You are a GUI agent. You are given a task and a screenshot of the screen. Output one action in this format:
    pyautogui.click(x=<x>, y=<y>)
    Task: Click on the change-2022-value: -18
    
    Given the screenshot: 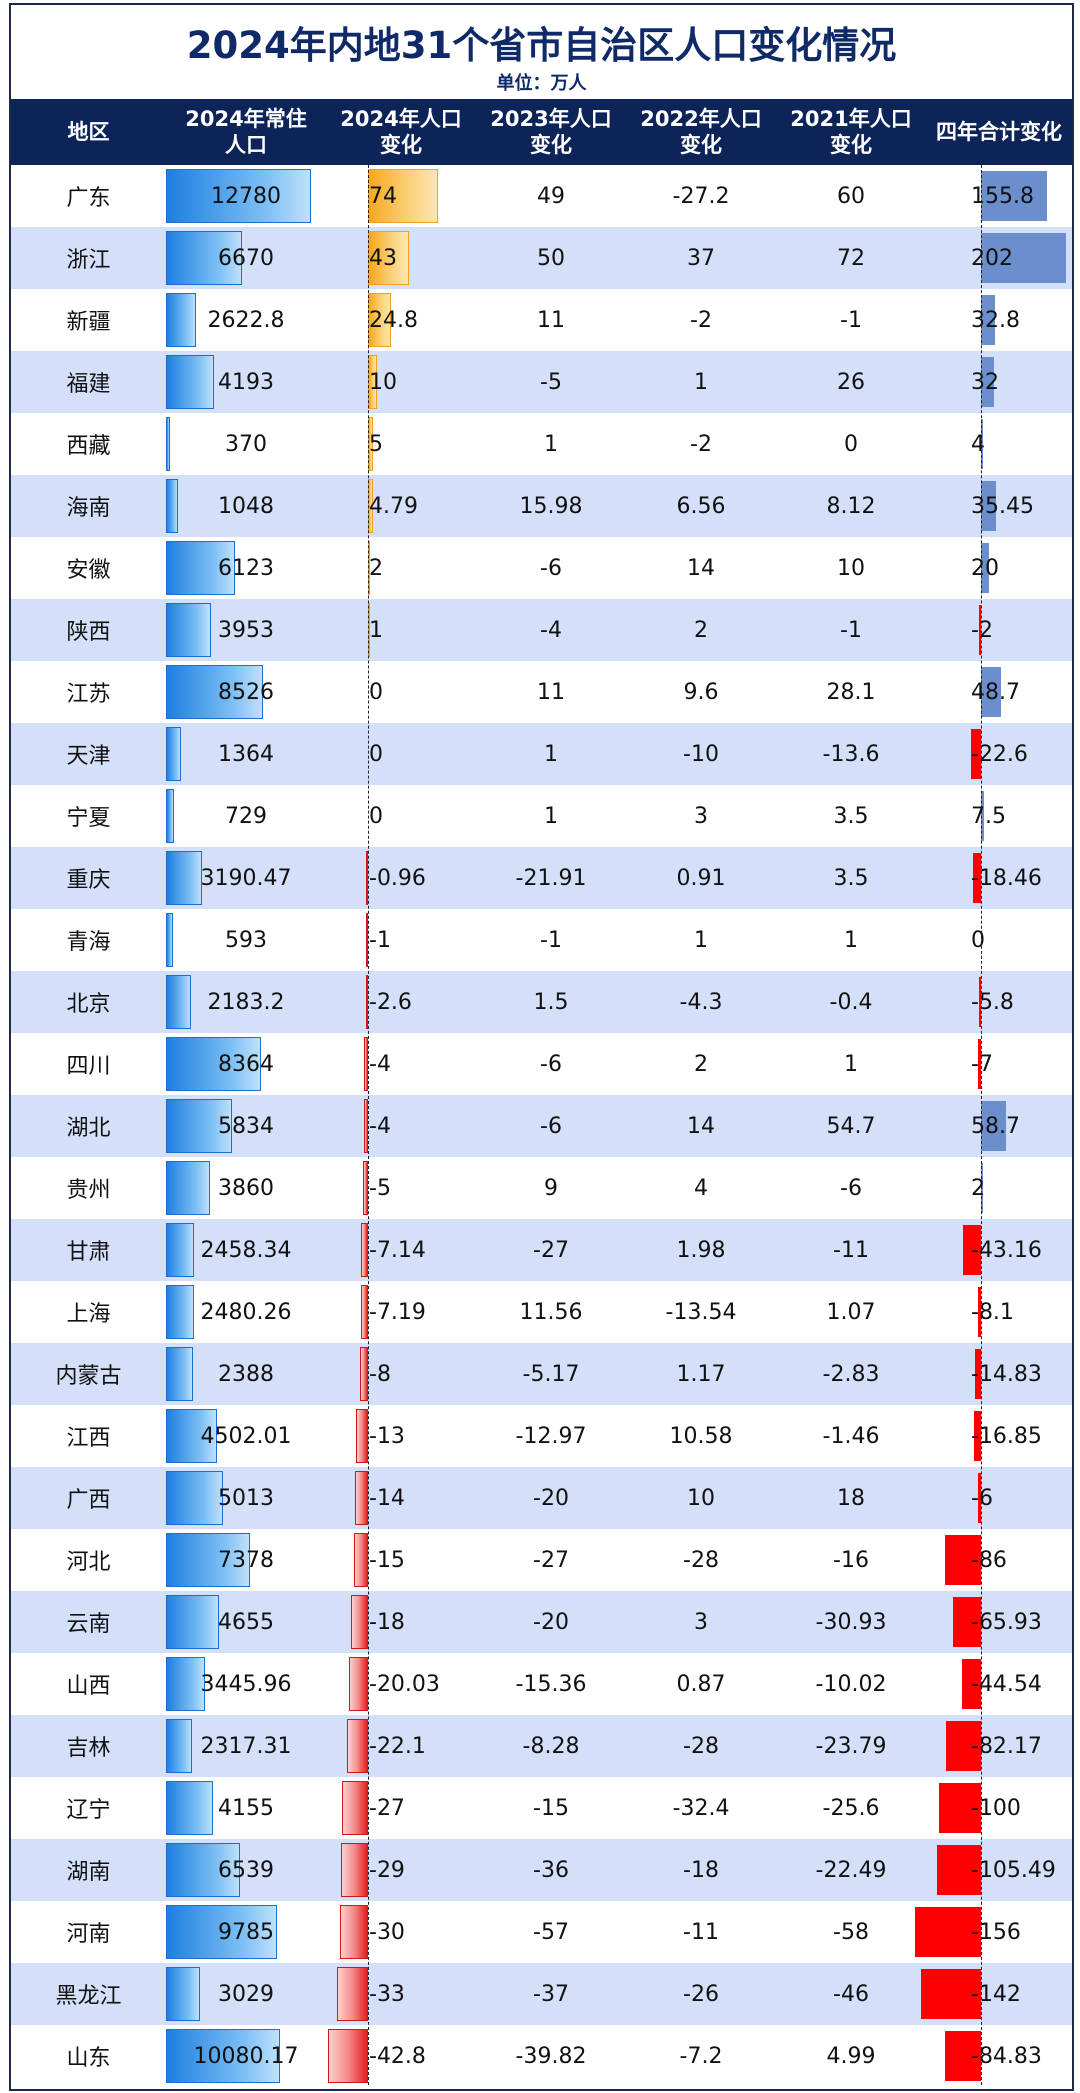 What is the action you would take?
    pyautogui.click(x=701, y=1870)
    